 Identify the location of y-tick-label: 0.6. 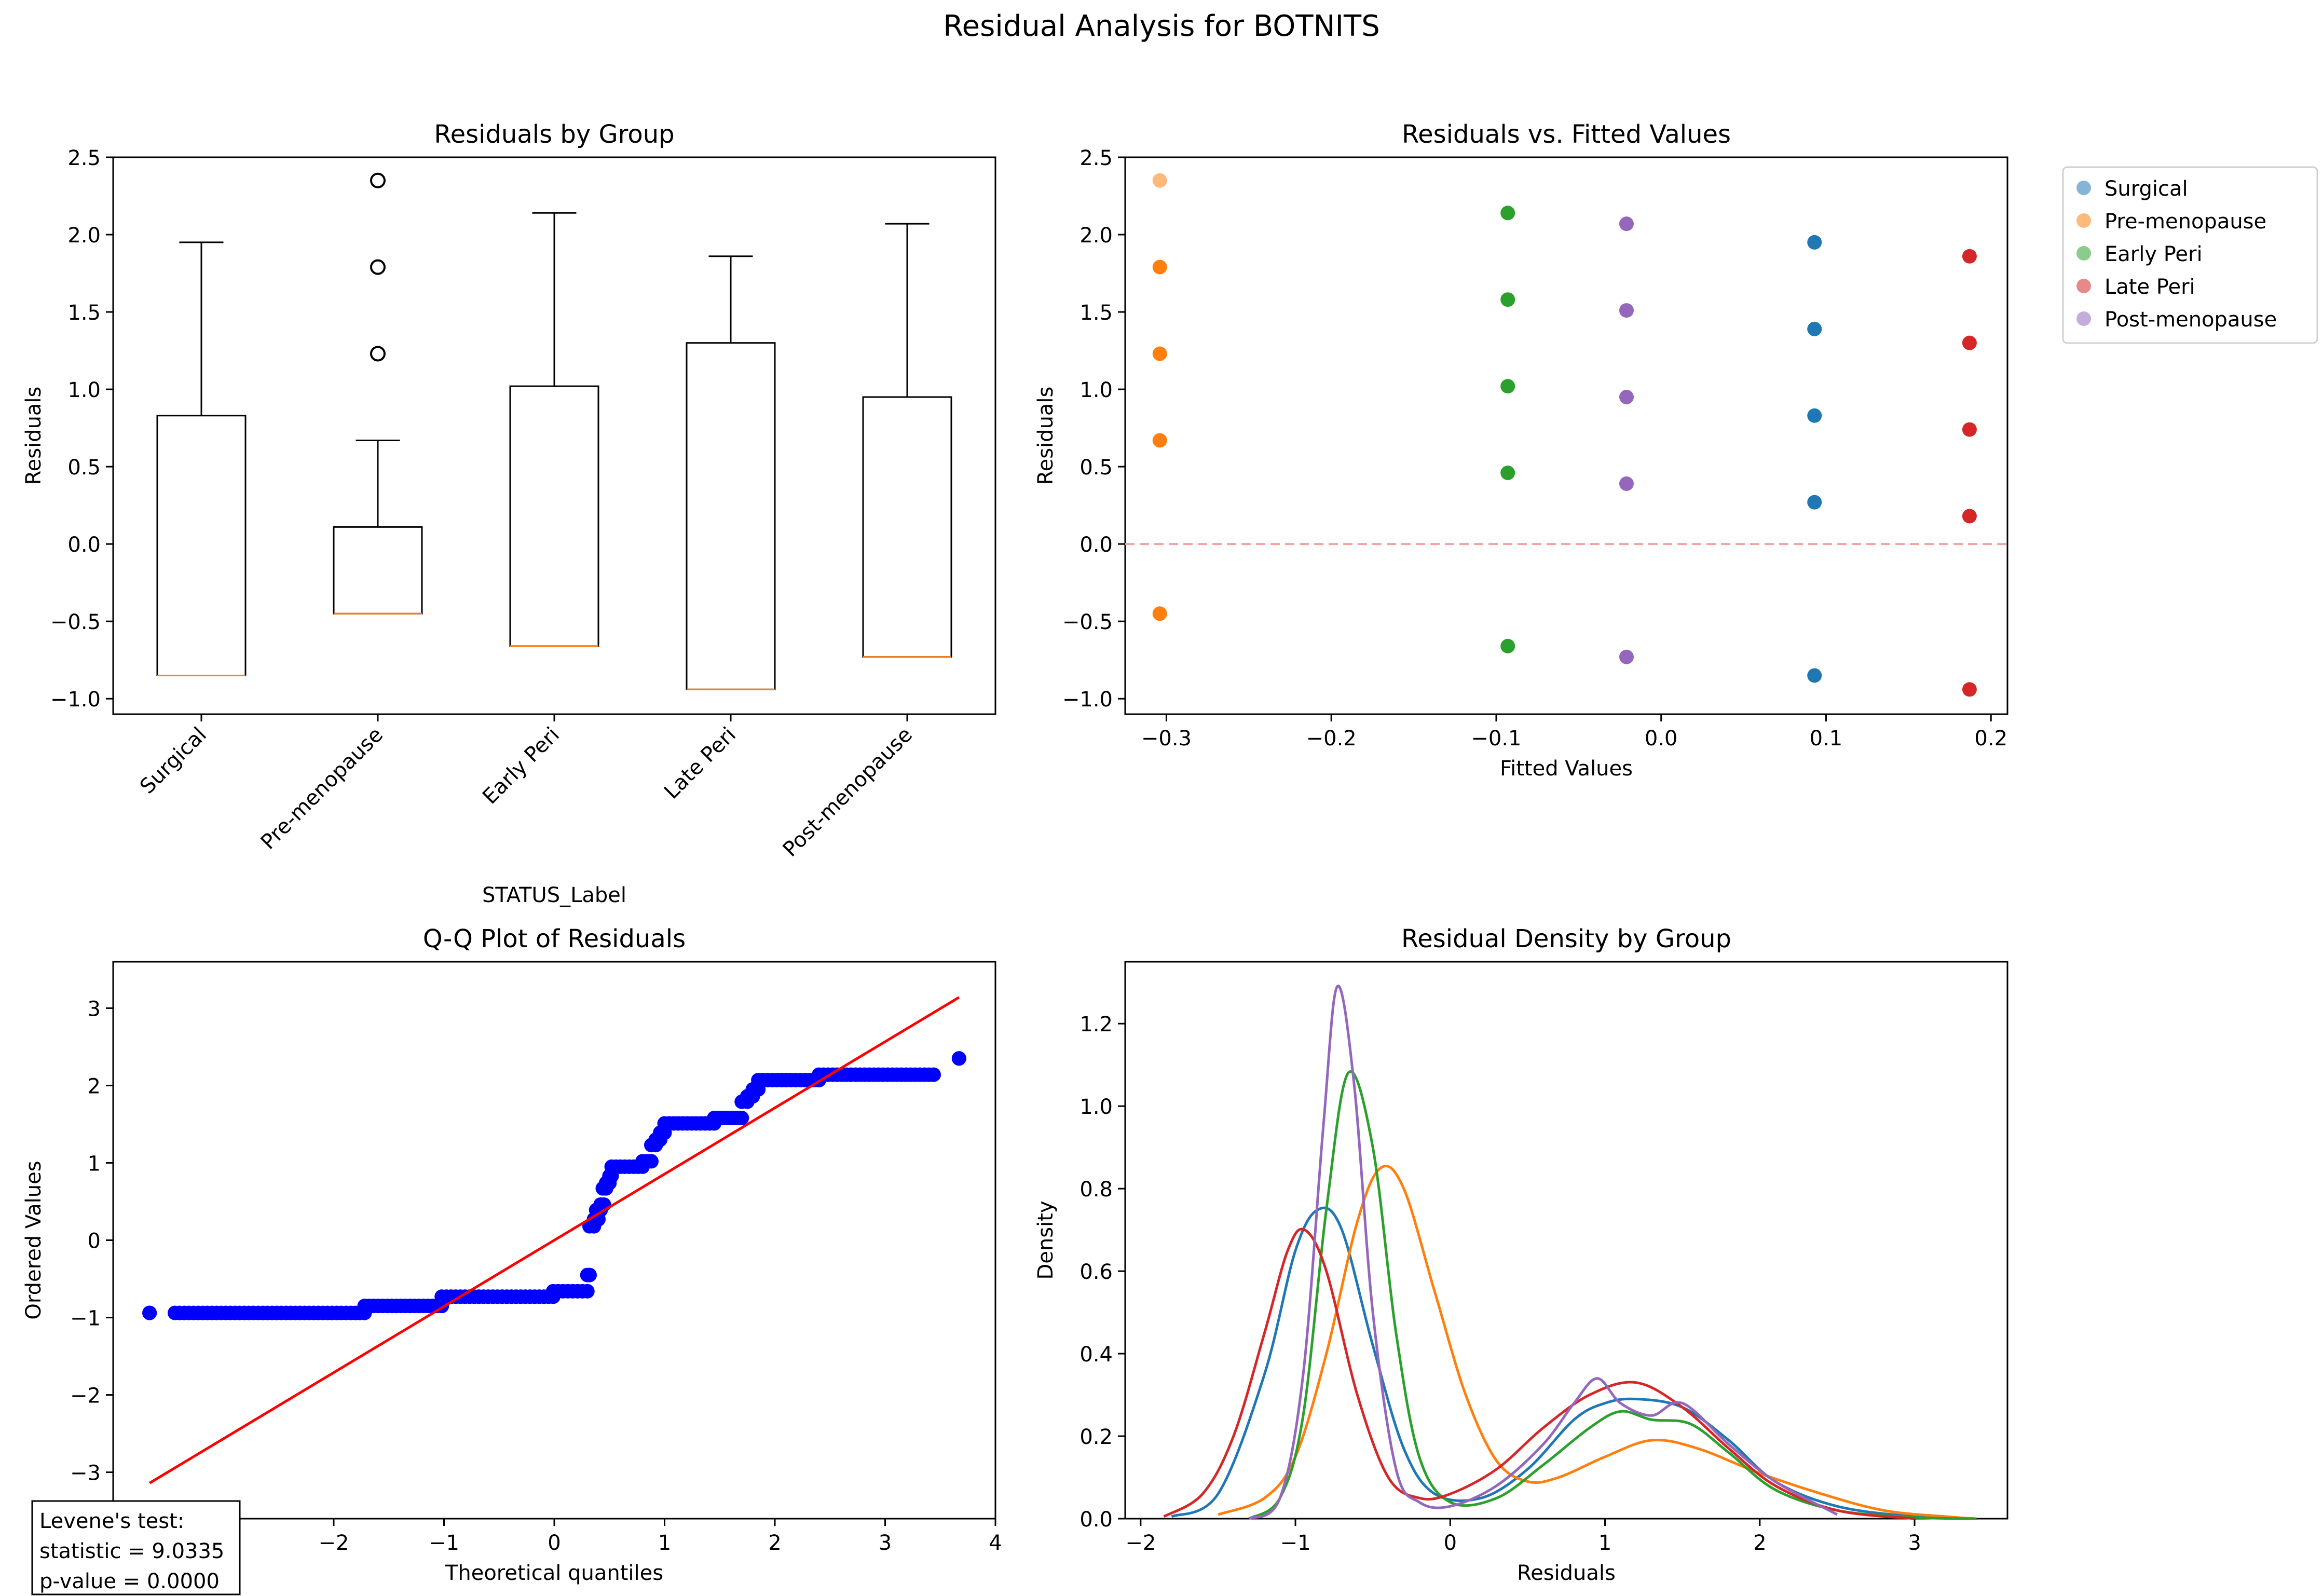
(1096, 1272).